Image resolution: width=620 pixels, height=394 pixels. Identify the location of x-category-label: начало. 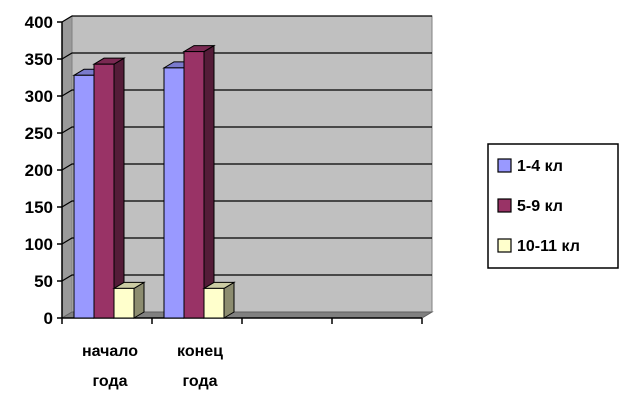
(110, 351).